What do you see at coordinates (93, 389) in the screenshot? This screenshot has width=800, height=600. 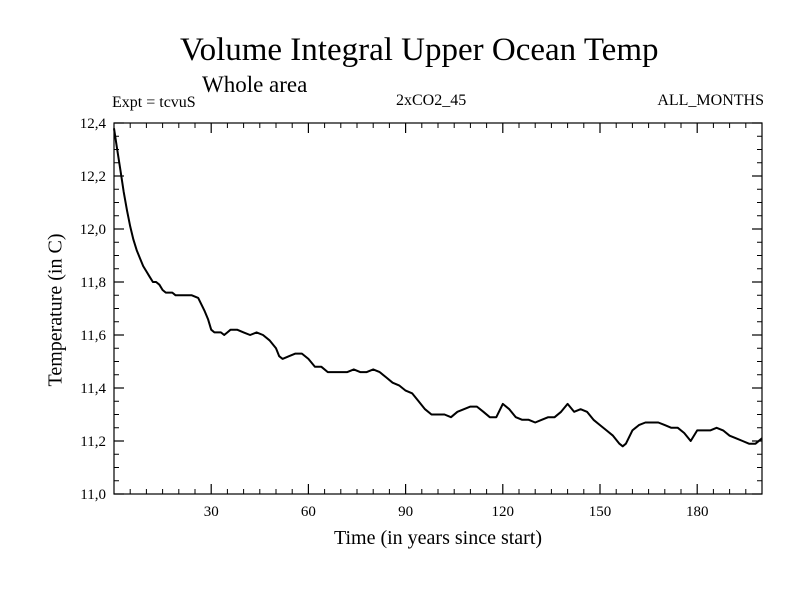 I see `y-tick-label: 11,4` at bounding box center [93, 389].